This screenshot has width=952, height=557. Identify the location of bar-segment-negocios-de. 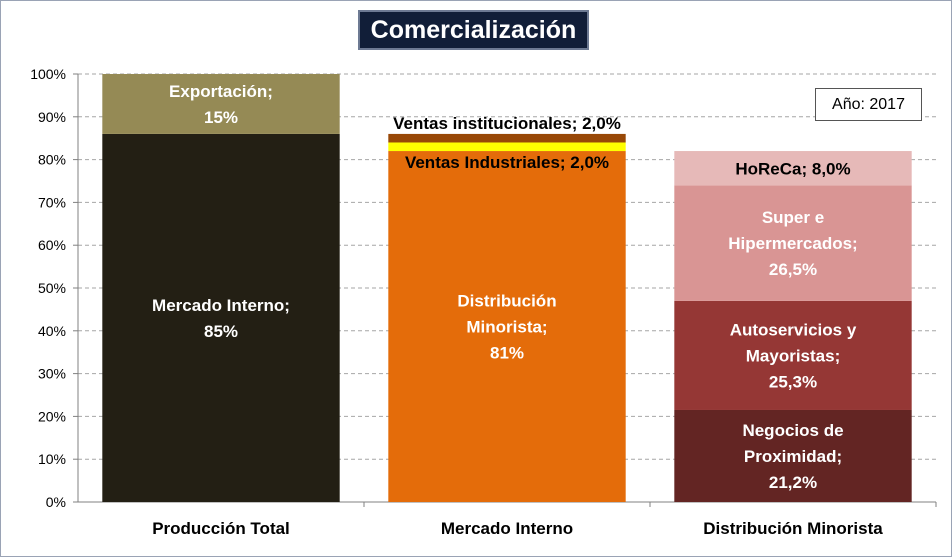
(793, 455).